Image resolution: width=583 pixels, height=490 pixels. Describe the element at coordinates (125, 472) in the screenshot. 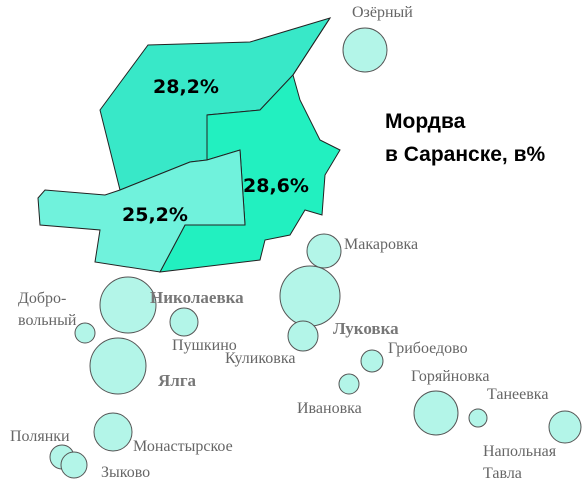

I see `settlement-label: Зыково` at that location.